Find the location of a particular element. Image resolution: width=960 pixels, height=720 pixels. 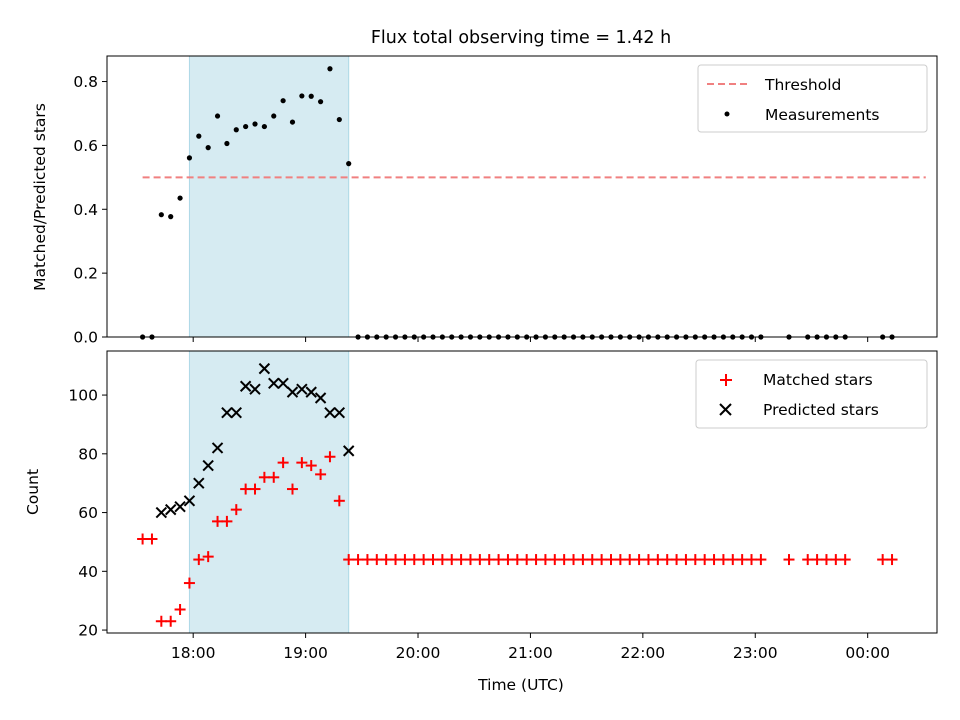

x-tick-label: 00:00 is located at coordinates (867, 653).